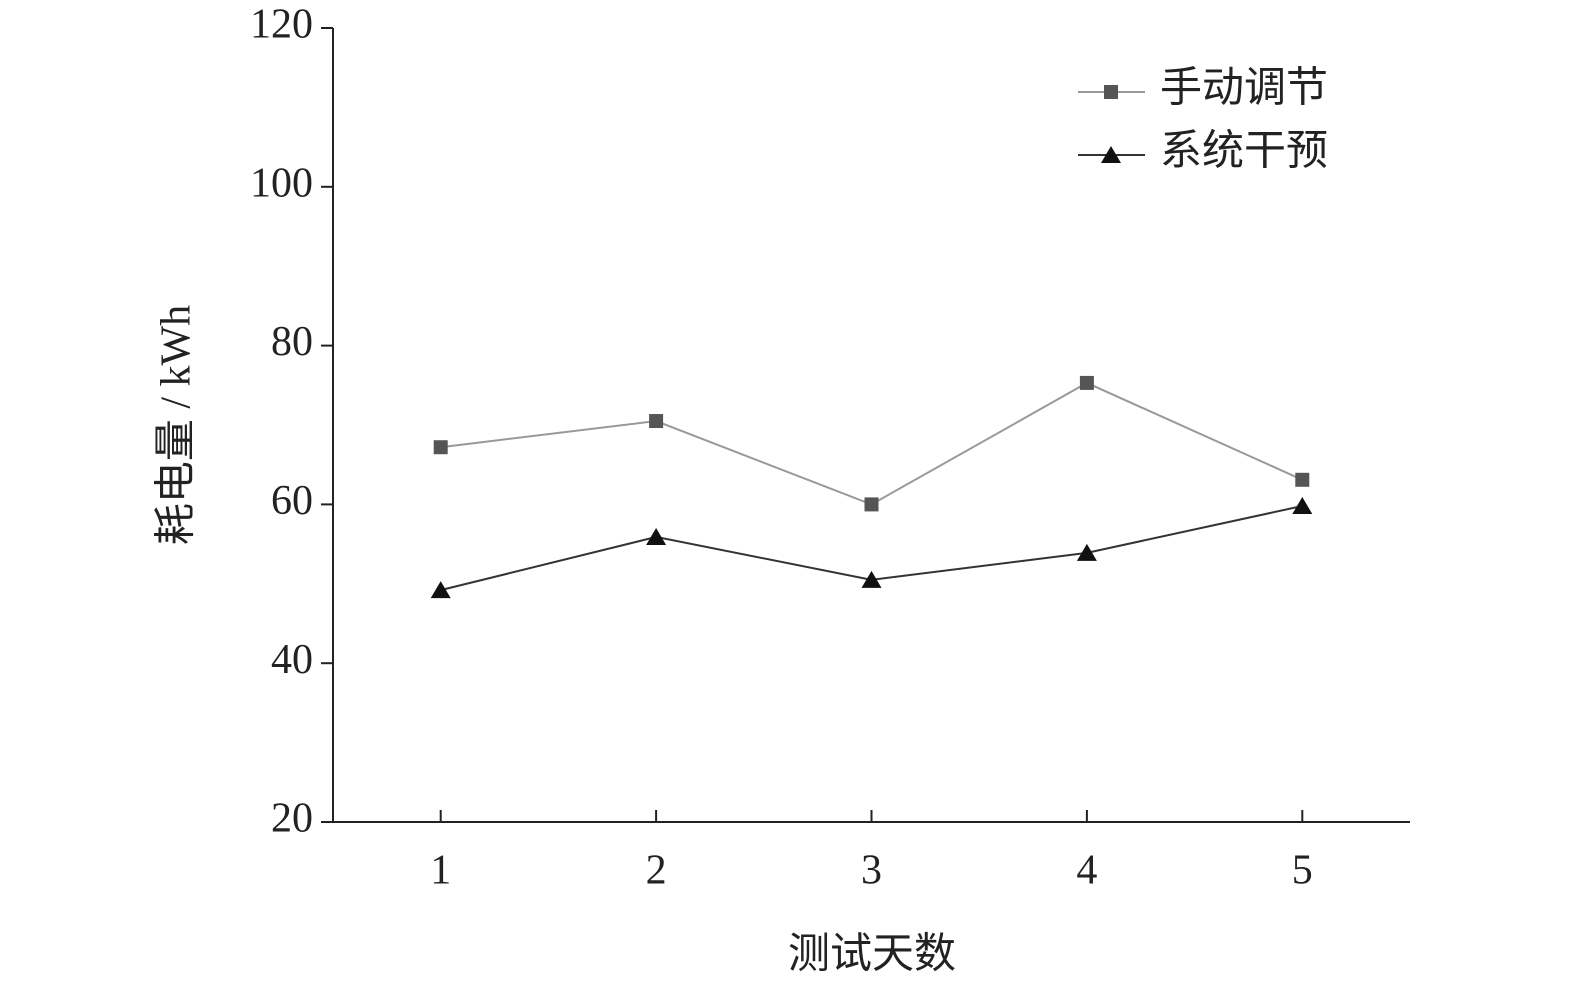  What do you see at coordinates (1086, 871) in the screenshot?
I see `x-tick-label: 4` at bounding box center [1086, 871].